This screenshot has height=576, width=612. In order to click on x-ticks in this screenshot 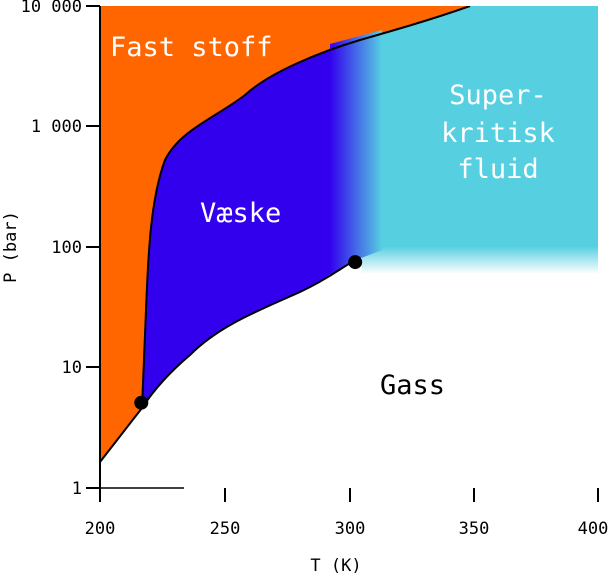, I will do `click(349, 495)`.